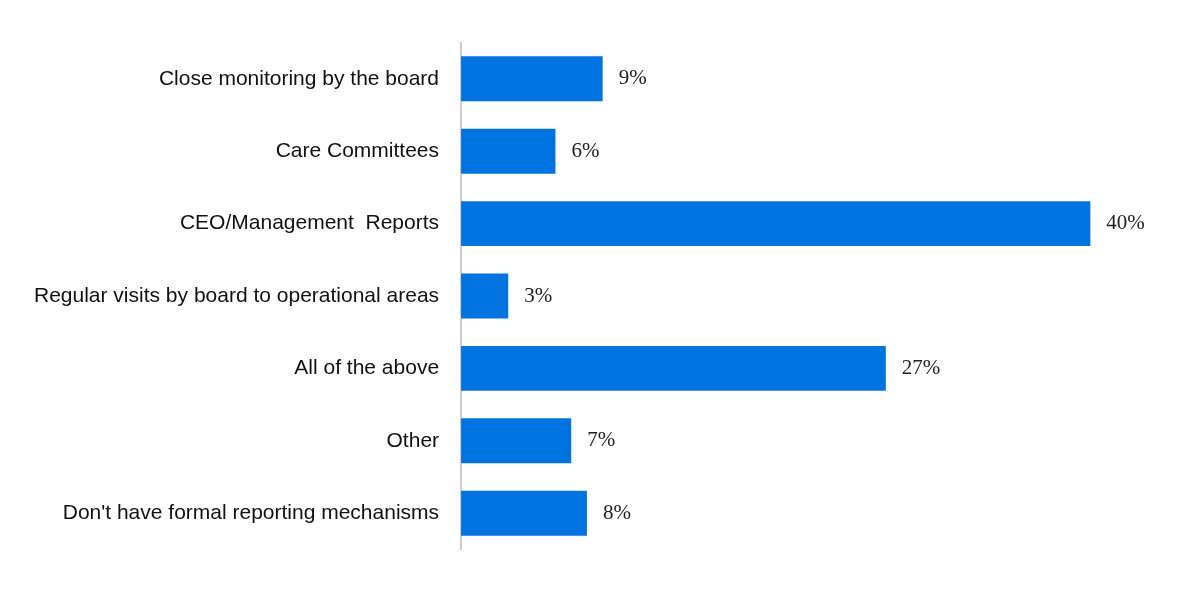 The image size is (1187, 594). I want to click on data-label: 7%, so click(601, 439).